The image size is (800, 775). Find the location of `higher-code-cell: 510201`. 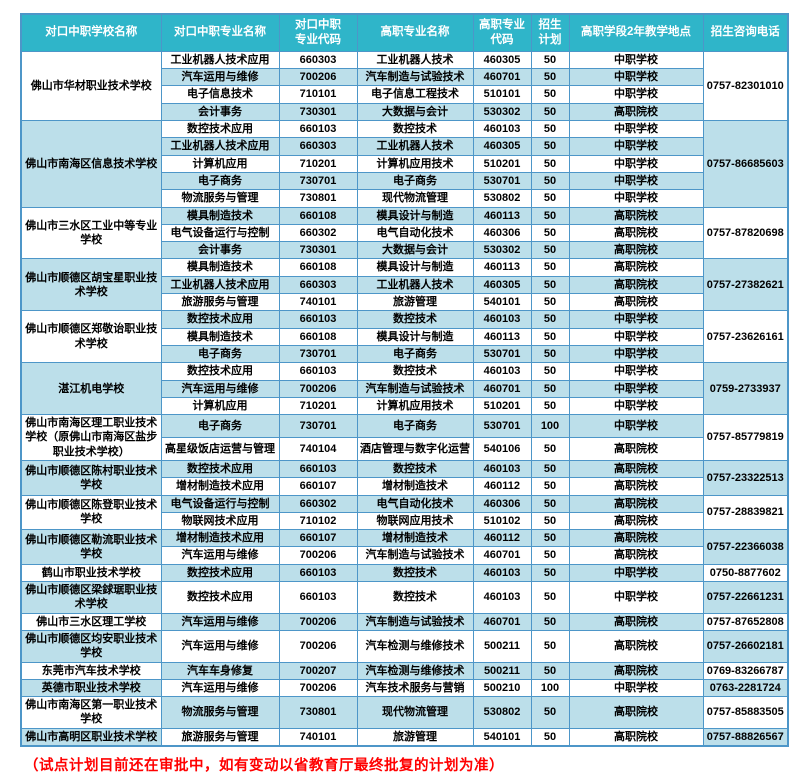

higher-code-cell: 510201 is located at coordinates (502, 163).